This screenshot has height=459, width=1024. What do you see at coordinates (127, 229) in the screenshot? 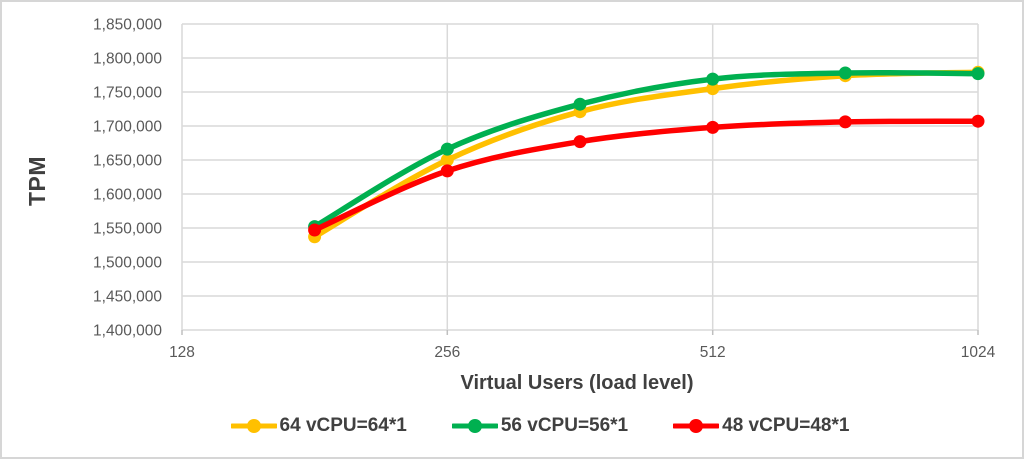
I see `y-tick-label: 1,550,000` at bounding box center [127, 229].